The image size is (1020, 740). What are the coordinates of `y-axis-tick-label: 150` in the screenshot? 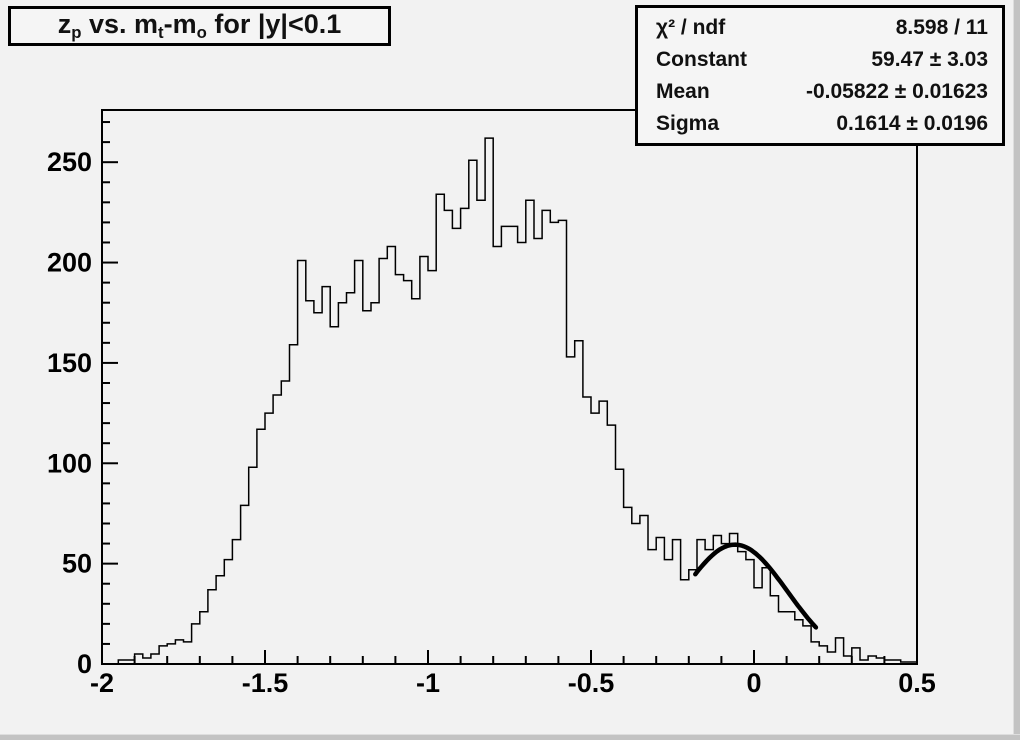 It's located at (69, 363).